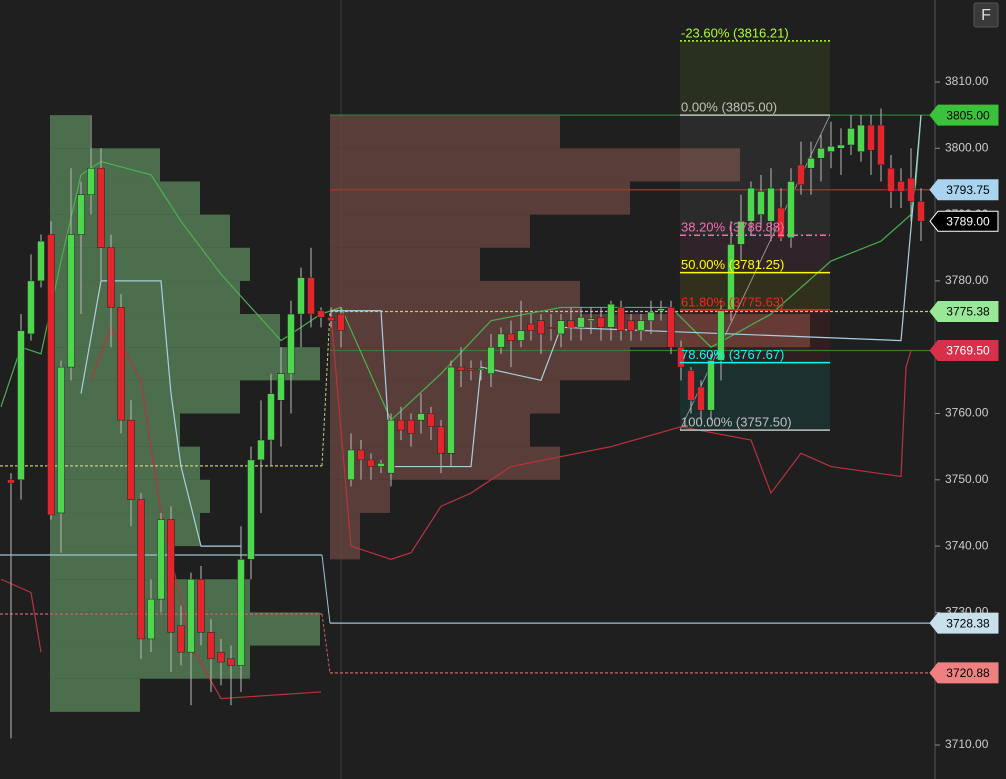  I want to click on fib-label: 100.00% (3757.50), so click(736, 422).